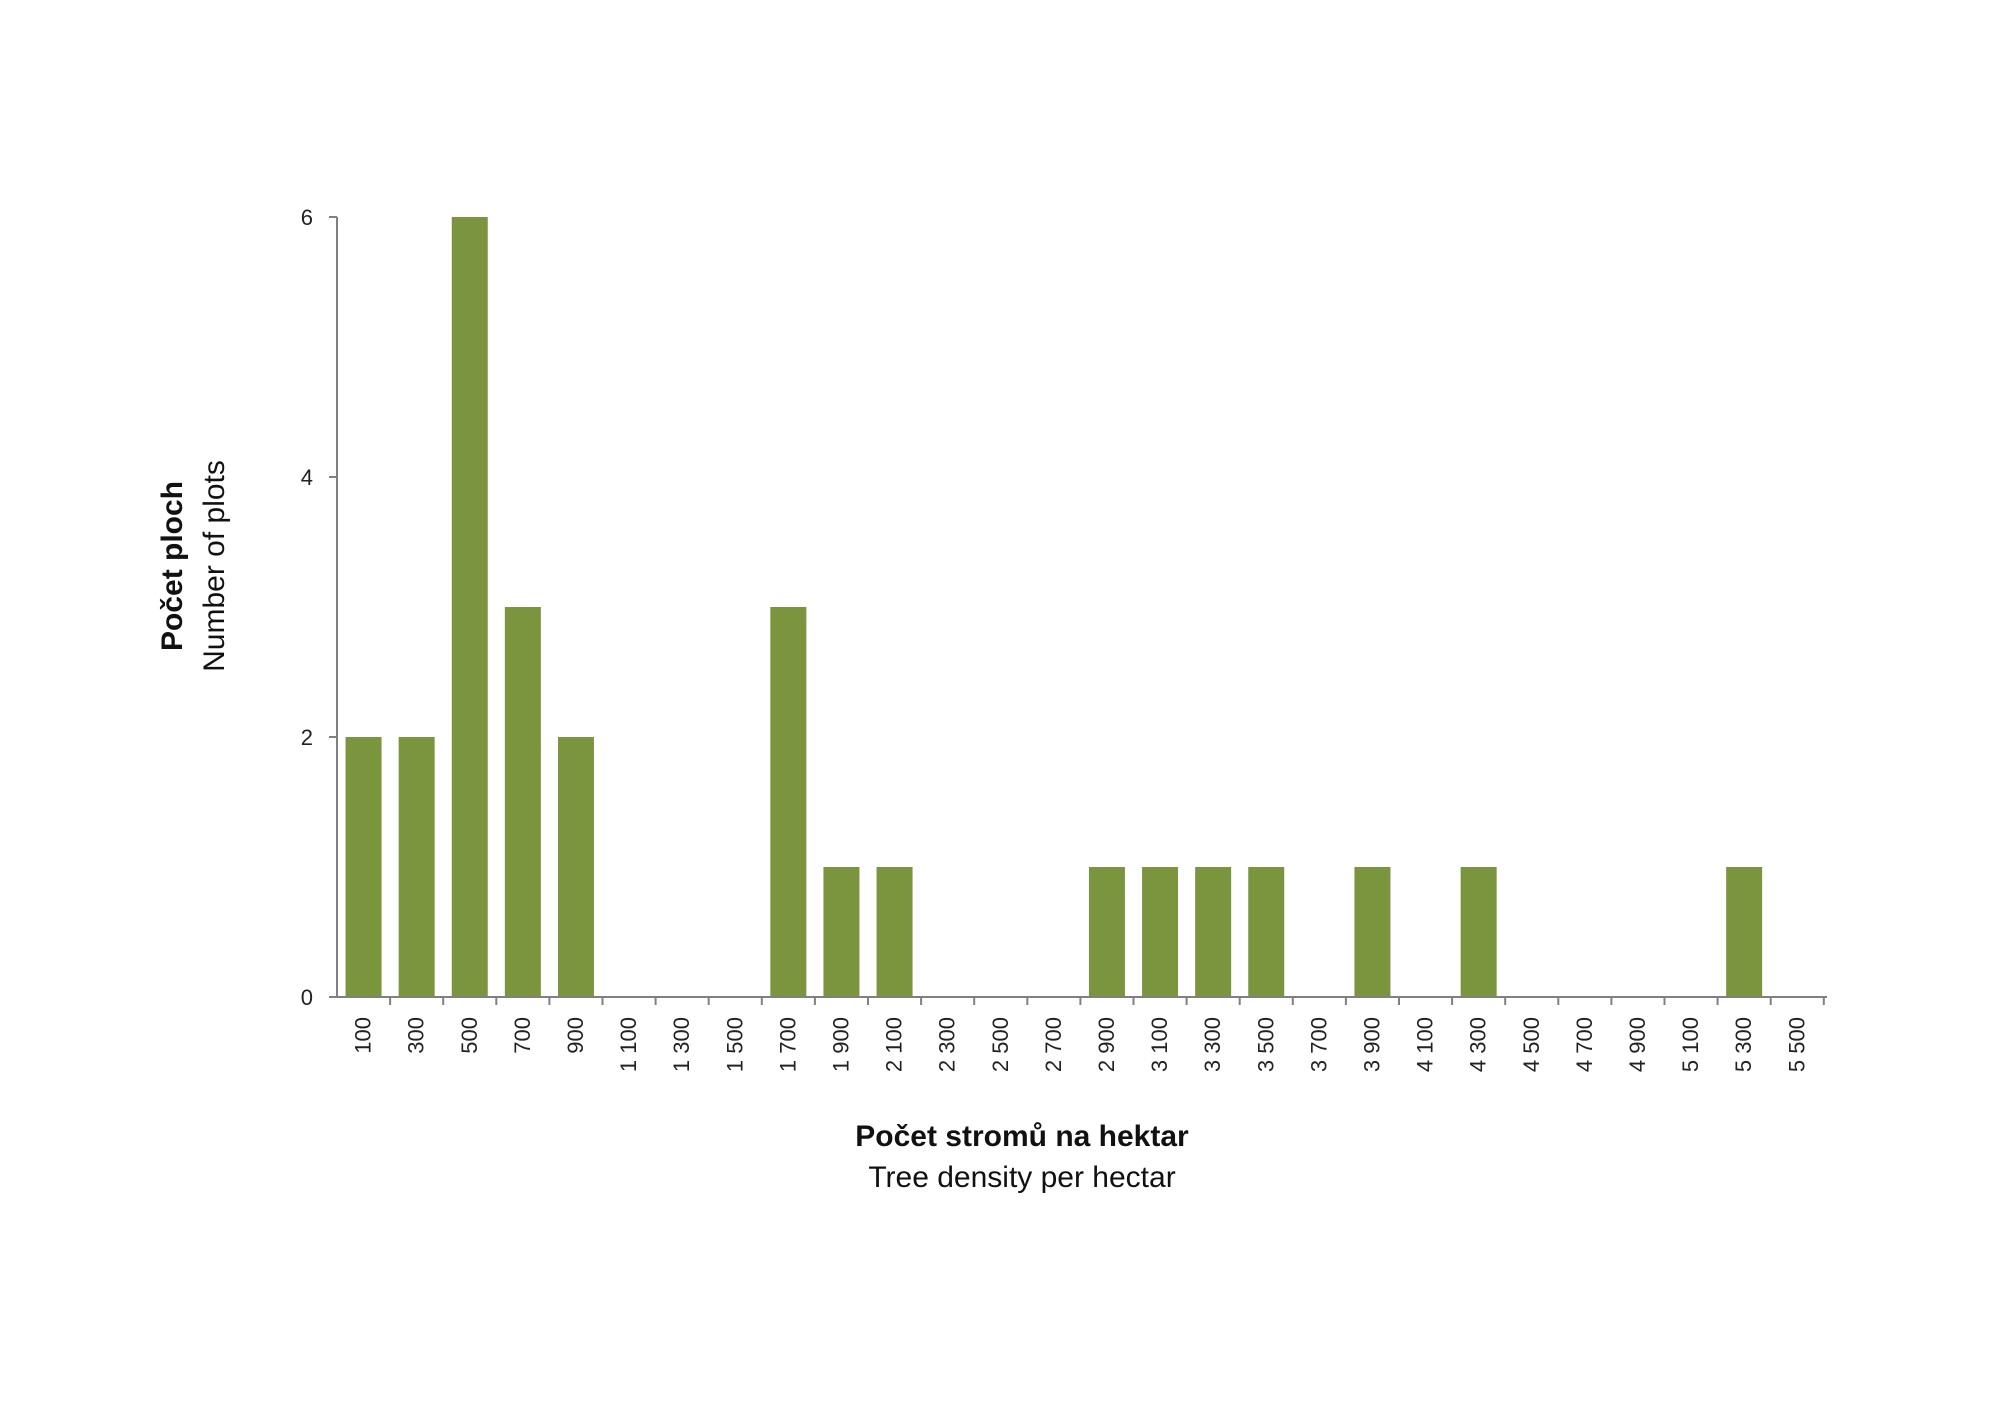 The image size is (2000, 1414). What do you see at coordinates (1743, 1044) in the screenshot?
I see `x-tick-label: 5 300` at bounding box center [1743, 1044].